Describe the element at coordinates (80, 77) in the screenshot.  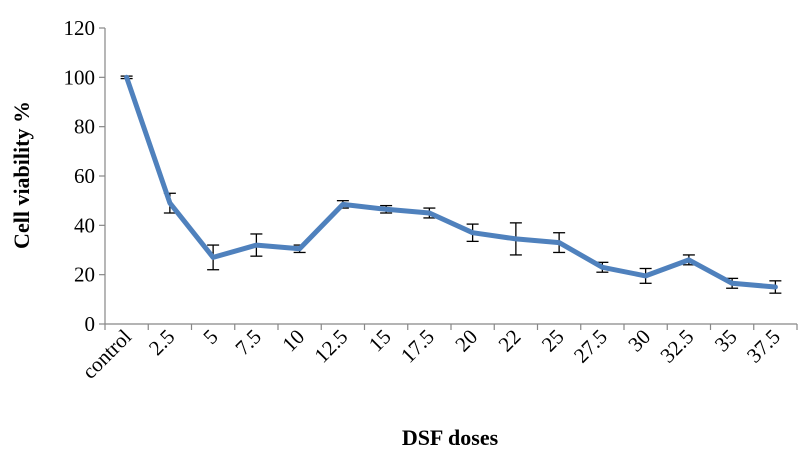
I see `y-tick-label: 100` at that location.